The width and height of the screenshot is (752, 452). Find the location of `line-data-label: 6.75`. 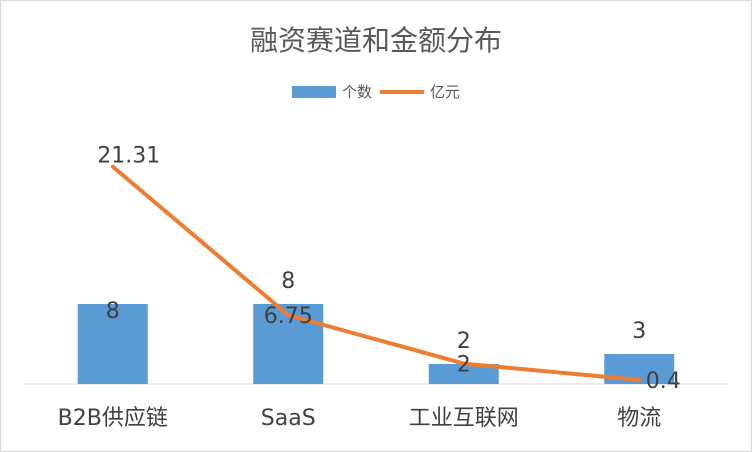

line-data-label: 6.75 is located at coordinates (288, 316).